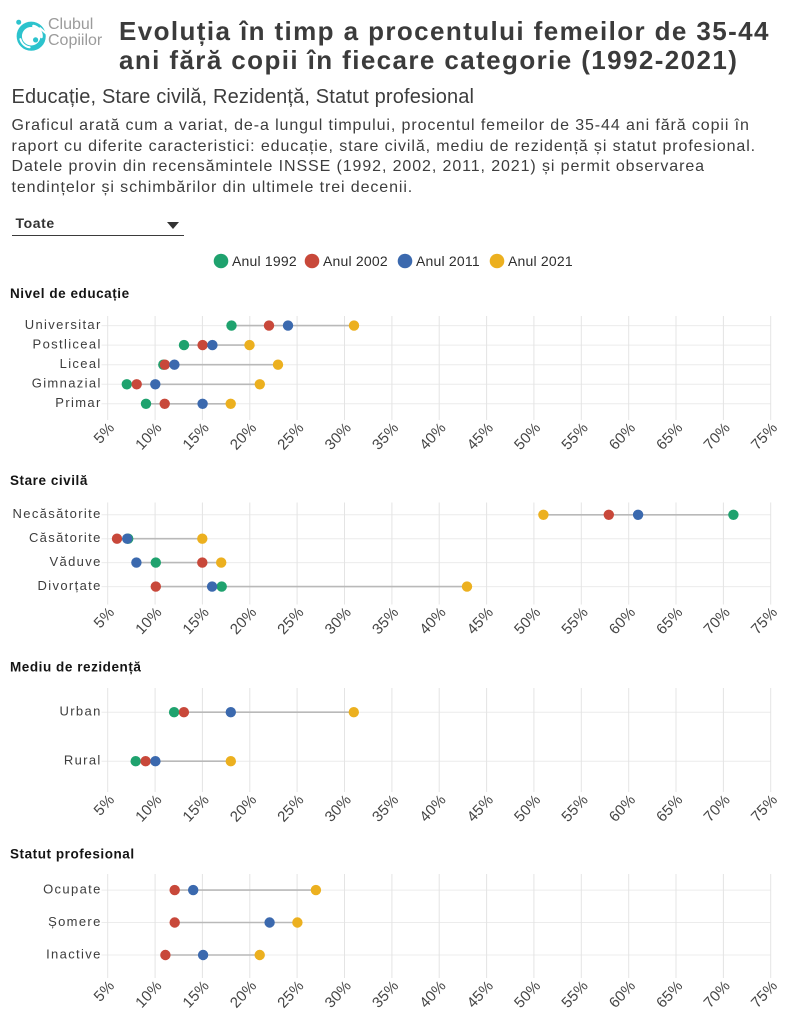 This screenshot has height=1029, width=793. Describe the element at coordinates (70, 293) in the screenshot. I see `svg-text: Nivel de educație` at that location.